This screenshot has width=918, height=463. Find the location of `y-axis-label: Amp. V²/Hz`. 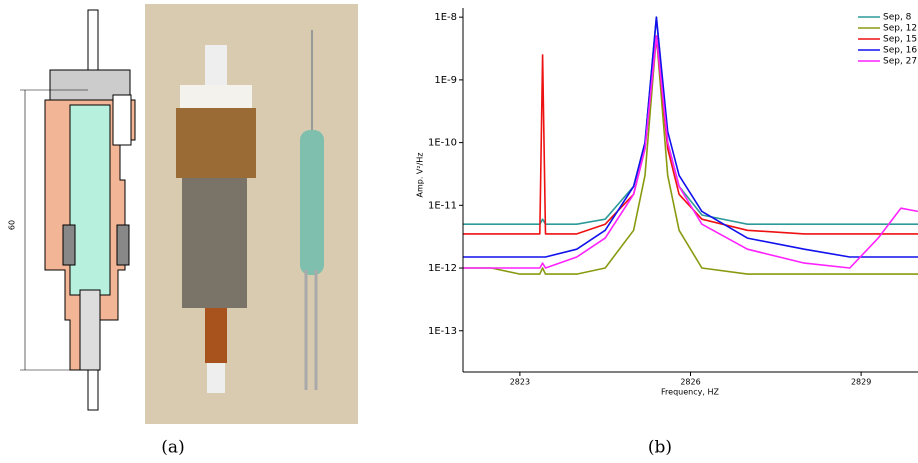

y-axis-label: Amp. V²/Hz is located at coordinates (420, 174).